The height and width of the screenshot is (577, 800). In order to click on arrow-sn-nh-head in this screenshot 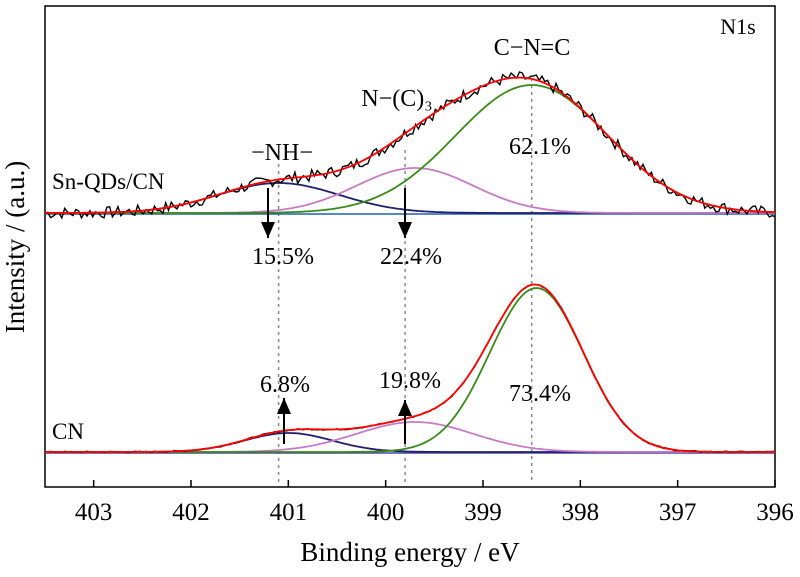, I will do `click(268, 230)`.